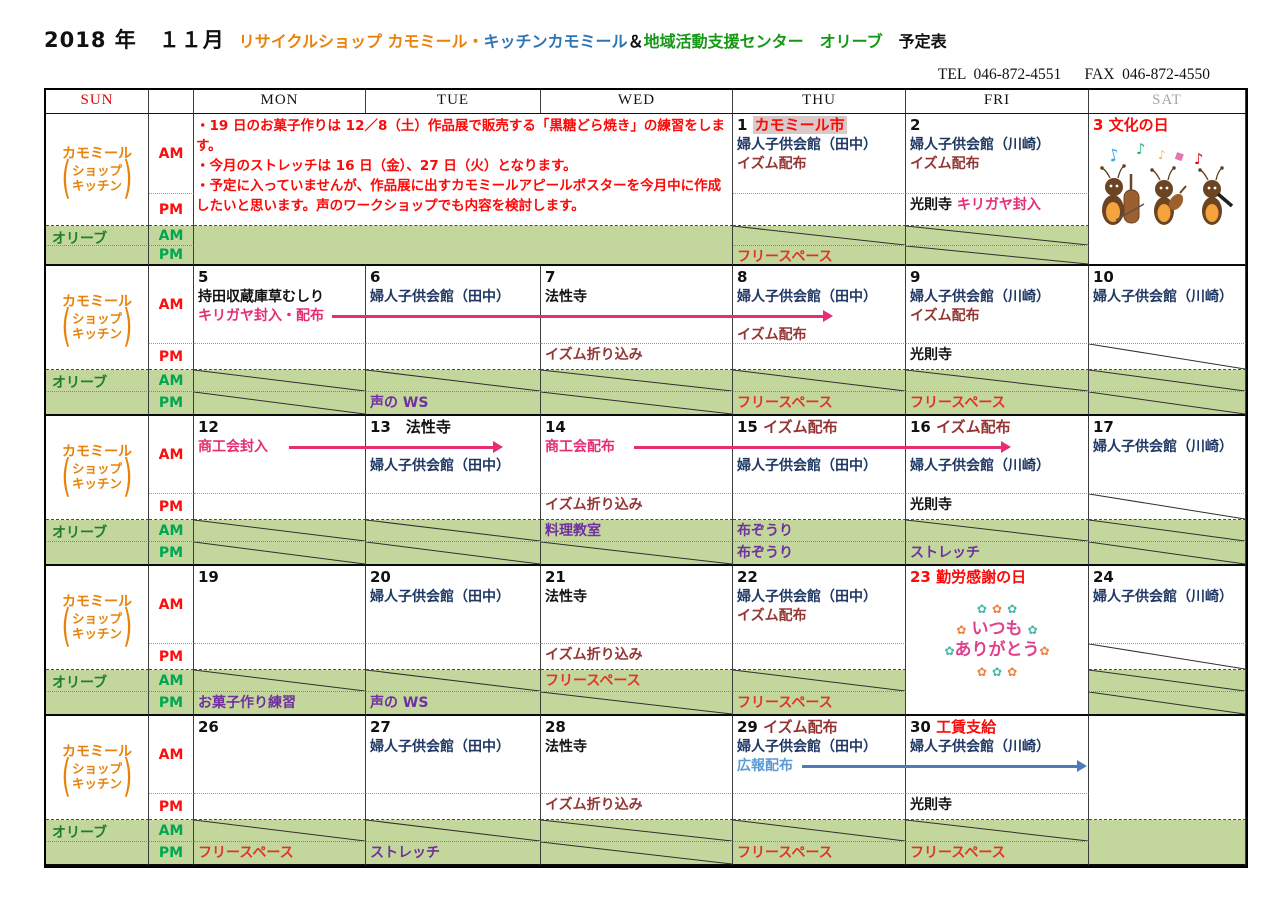 The height and width of the screenshot is (905, 1280). What do you see at coordinates (1167, 578) in the screenshot?
I see `cell-text-line: 24` at bounding box center [1167, 578].